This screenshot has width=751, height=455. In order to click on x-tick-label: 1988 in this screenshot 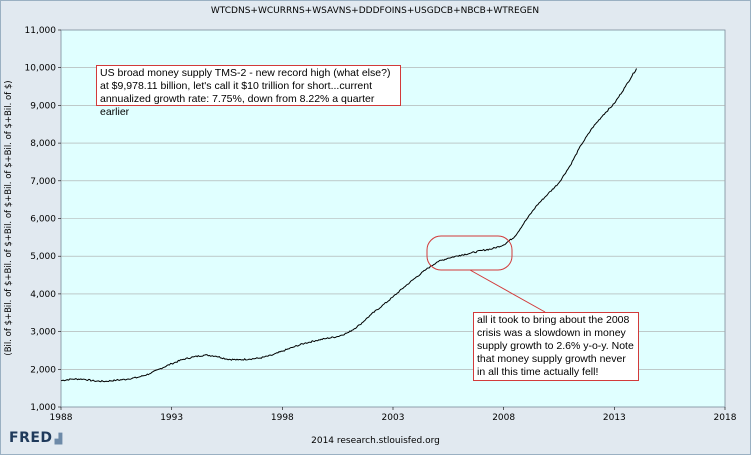, I will do `click(61, 418)`.